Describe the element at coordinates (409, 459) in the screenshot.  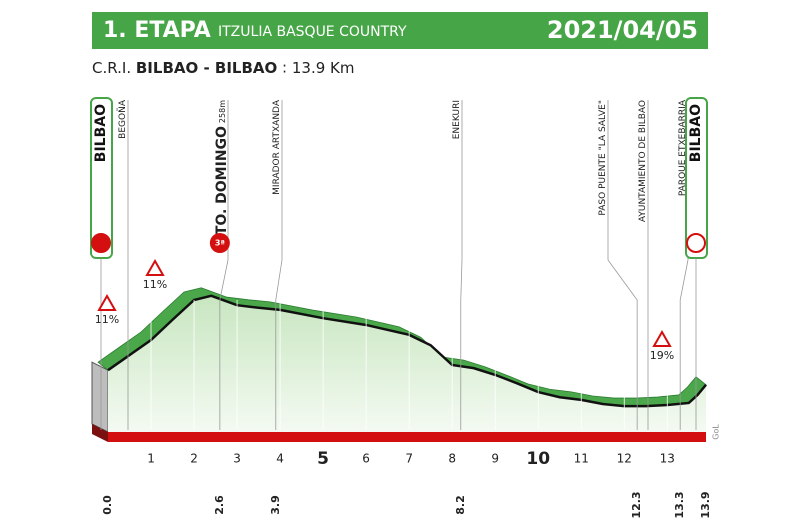
I see `x-tick-label: 7` at that location.